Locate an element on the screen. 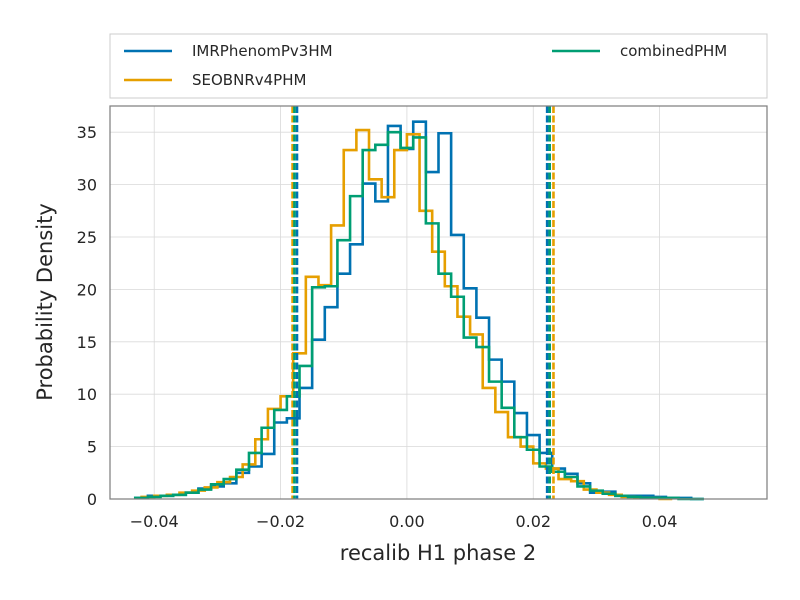  legend-box is located at coordinates (438, 66).